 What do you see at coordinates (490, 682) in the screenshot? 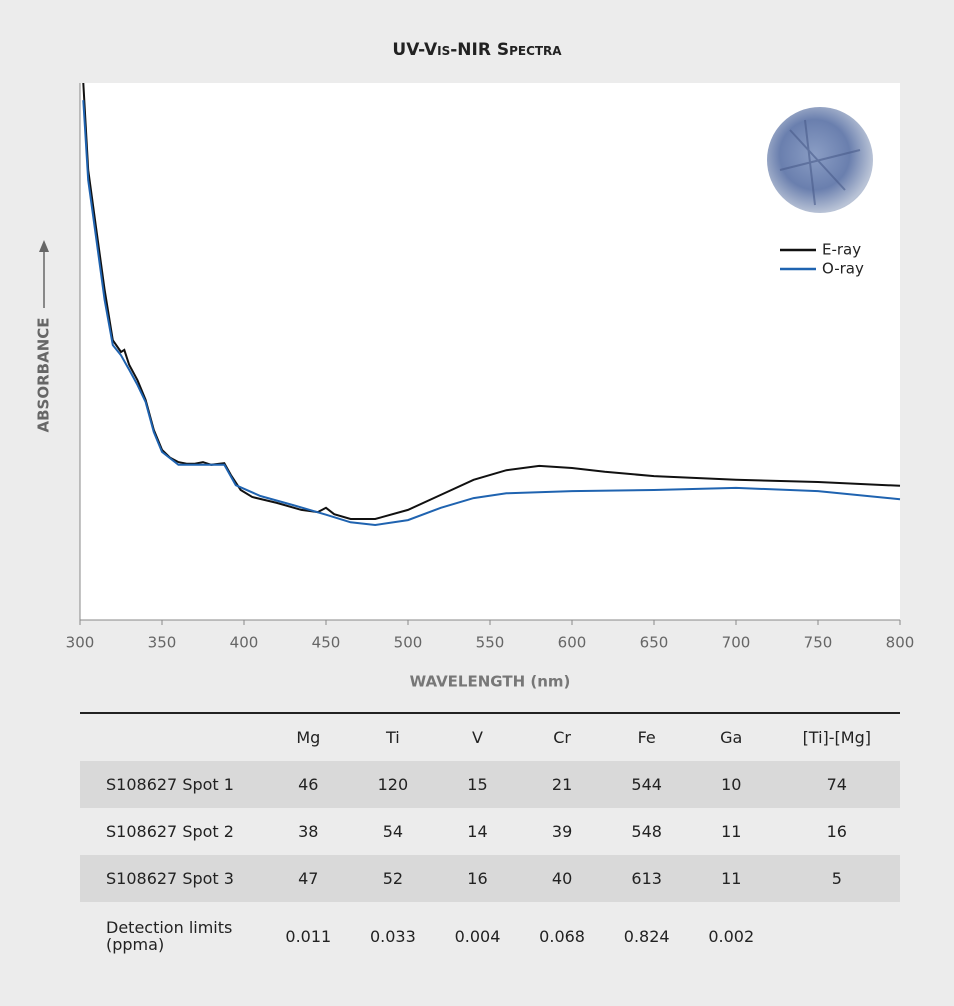
I see `x-axis-label: WAVELENGTH (nm)` at bounding box center [490, 682].